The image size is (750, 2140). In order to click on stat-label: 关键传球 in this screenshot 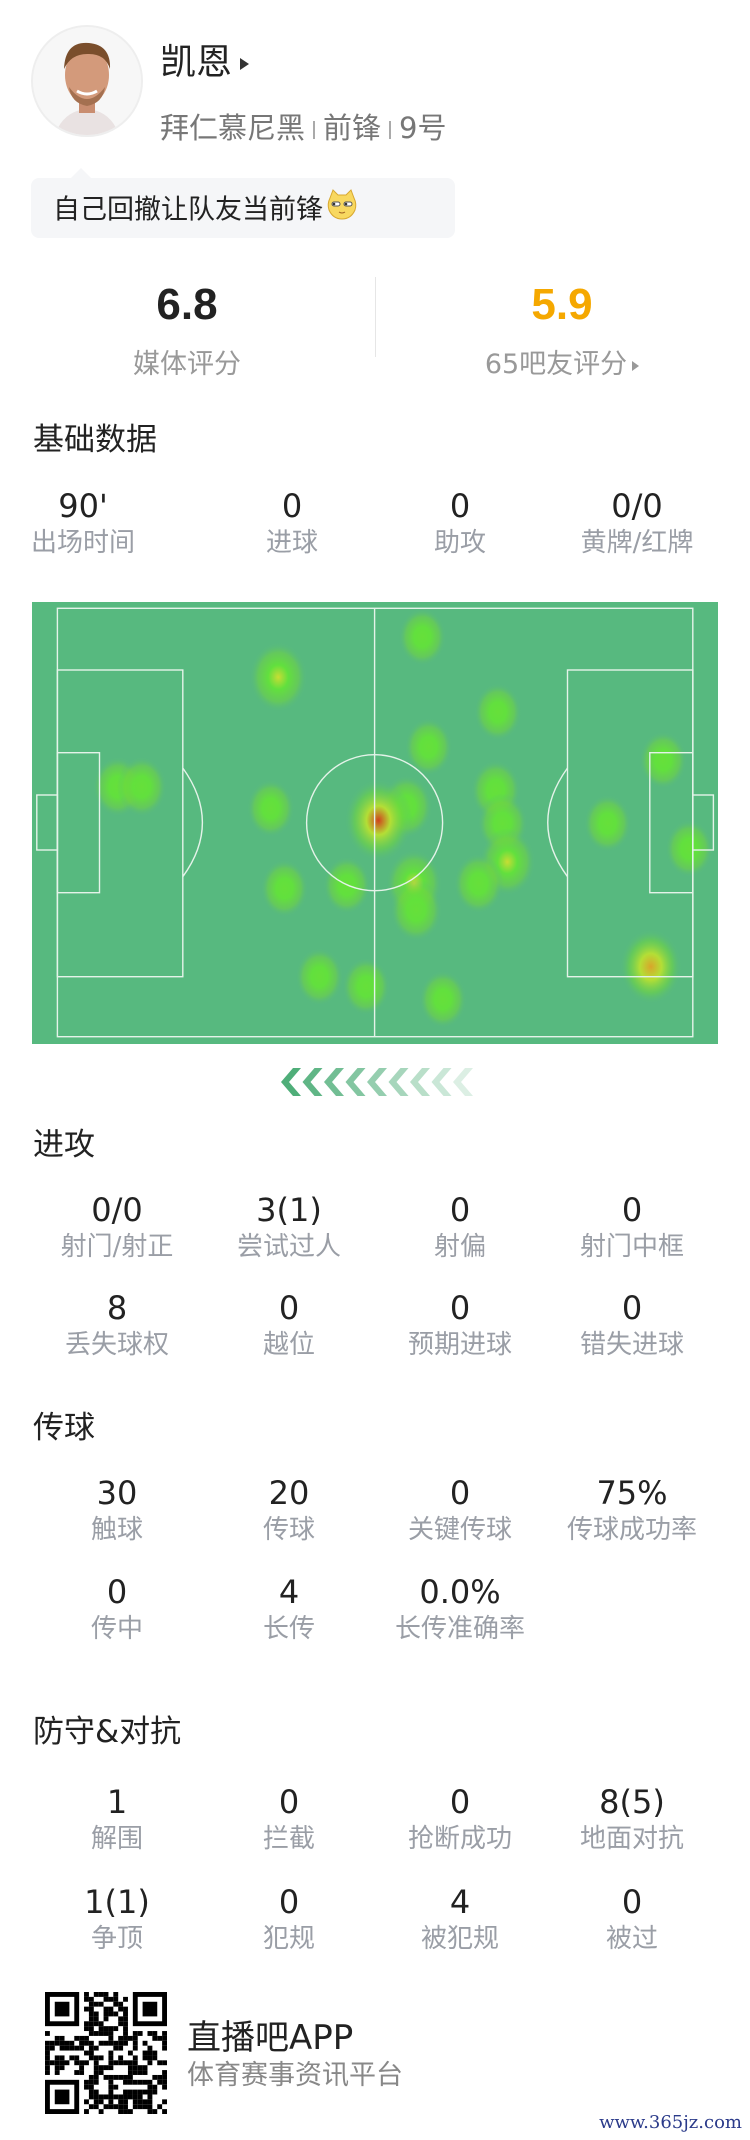, I will do `click(459, 1530)`.